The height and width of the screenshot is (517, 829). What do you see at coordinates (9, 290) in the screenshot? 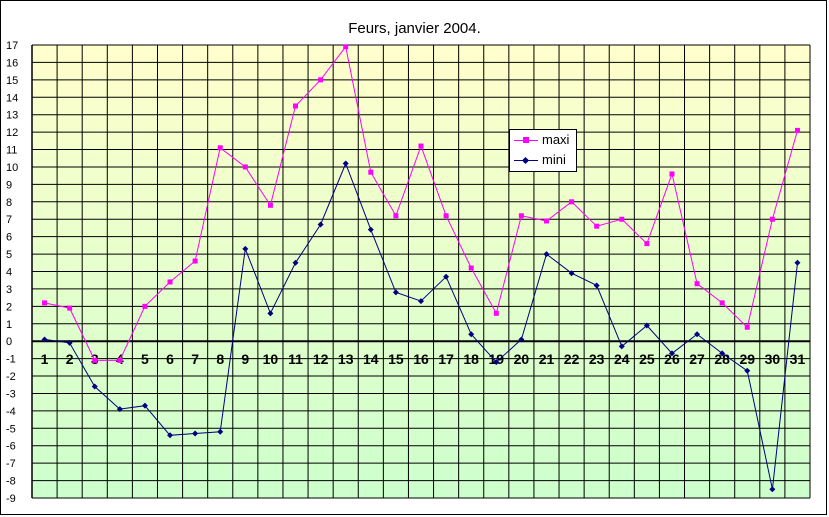
I see `y-tick-label: 3` at bounding box center [9, 290].